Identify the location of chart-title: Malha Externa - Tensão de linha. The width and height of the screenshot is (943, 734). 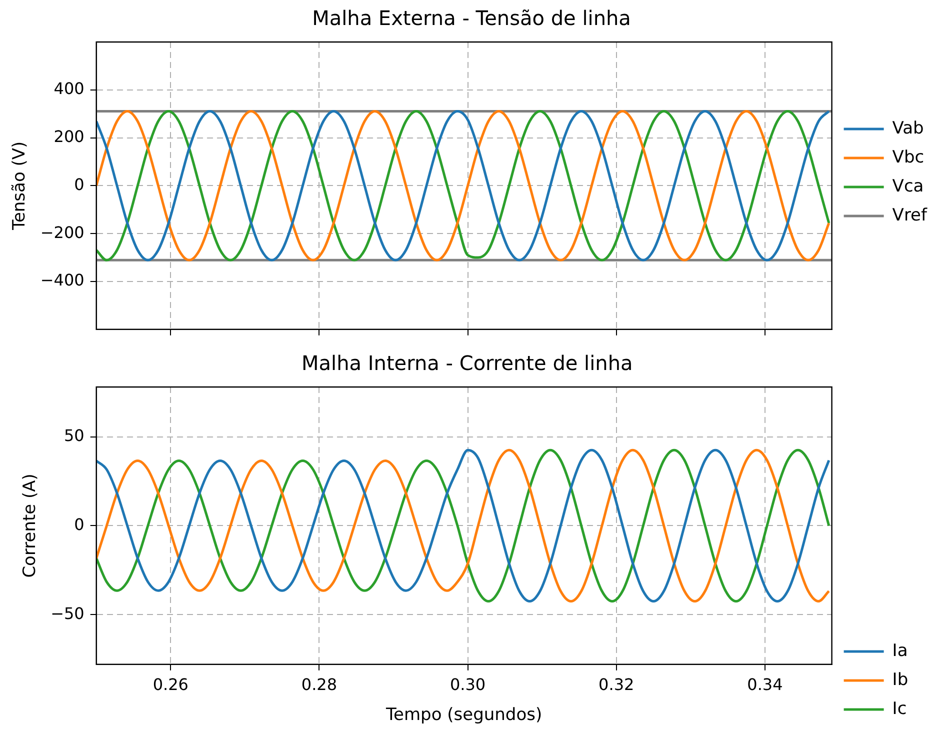
(471, 18).